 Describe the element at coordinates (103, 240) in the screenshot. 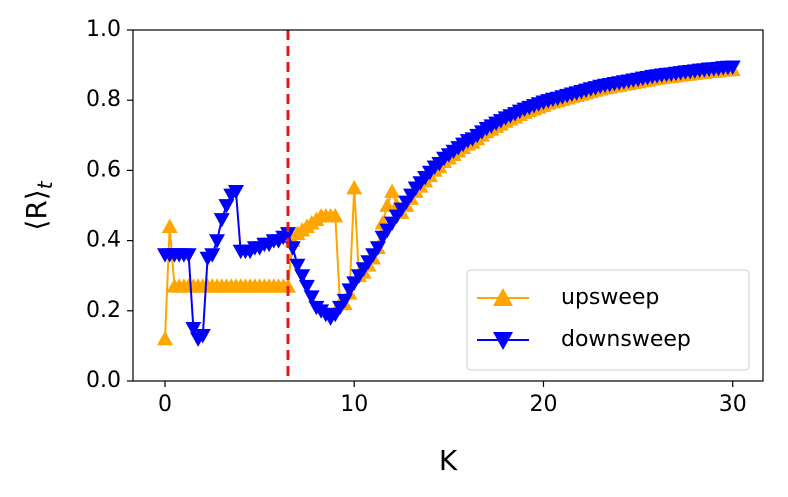

I see `y-tick-label: 0.4` at that location.